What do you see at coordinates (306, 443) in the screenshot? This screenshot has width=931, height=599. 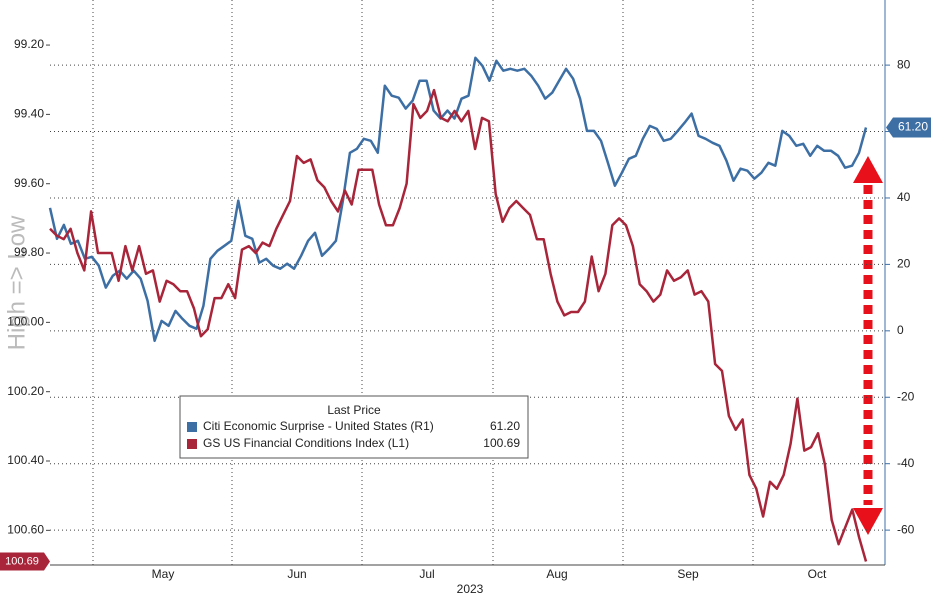 I see `legend-label: GS US Financial Conditions Index (L1)` at bounding box center [306, 443].